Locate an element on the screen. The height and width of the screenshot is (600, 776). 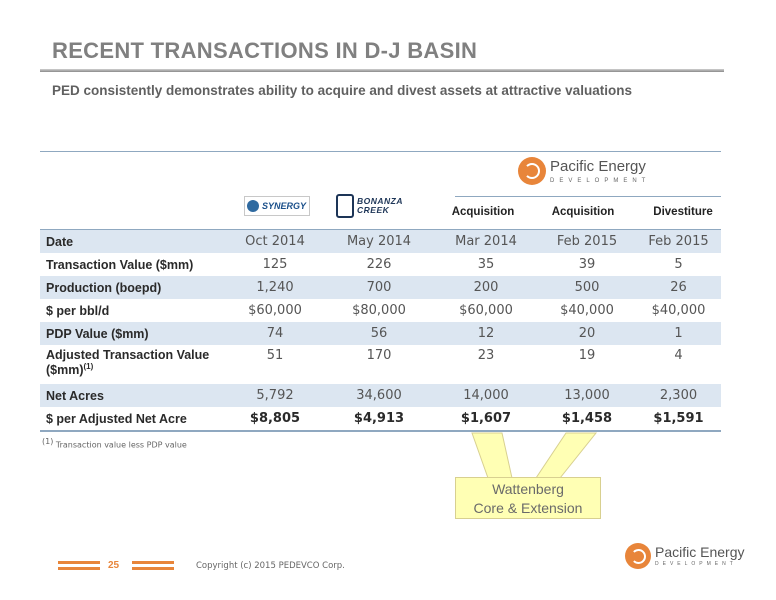
table-cell: 226 is located at coordinates (379, 264).